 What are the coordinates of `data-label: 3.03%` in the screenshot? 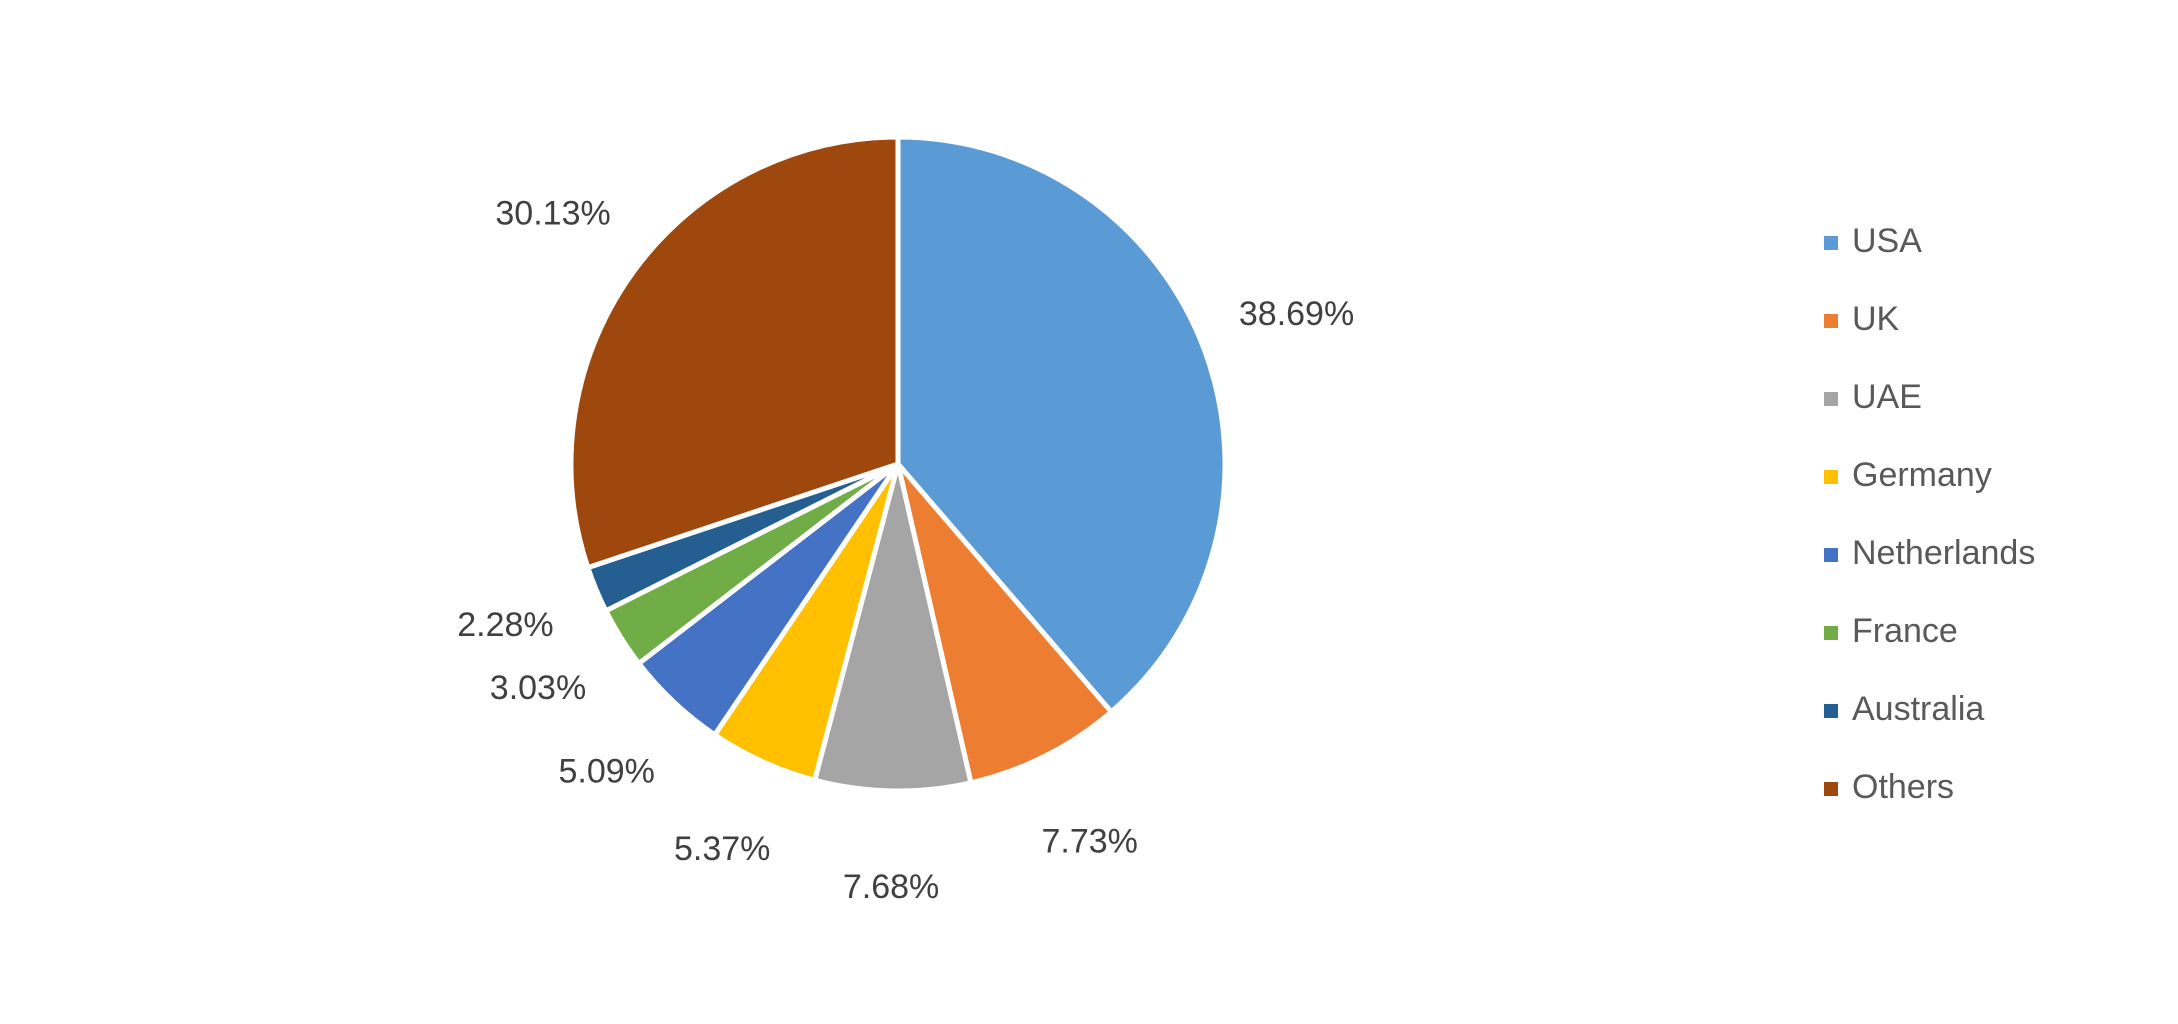 It's located at (538, 688).